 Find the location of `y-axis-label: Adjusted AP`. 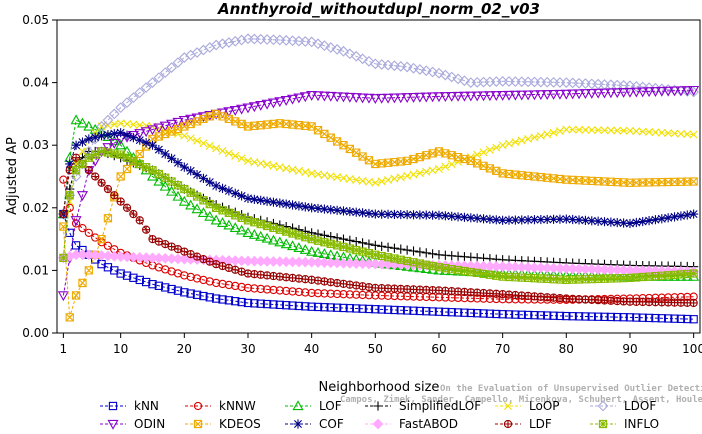

y-axis-label: Adjusted AP is located at coordinates (12, 176).